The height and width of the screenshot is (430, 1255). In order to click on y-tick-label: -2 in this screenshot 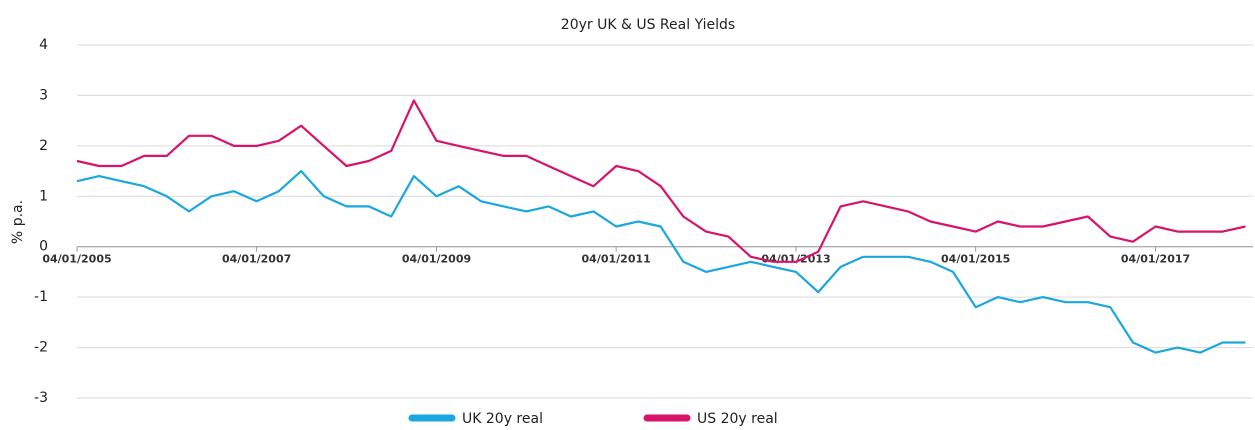, I will do `click(41, 348)`.